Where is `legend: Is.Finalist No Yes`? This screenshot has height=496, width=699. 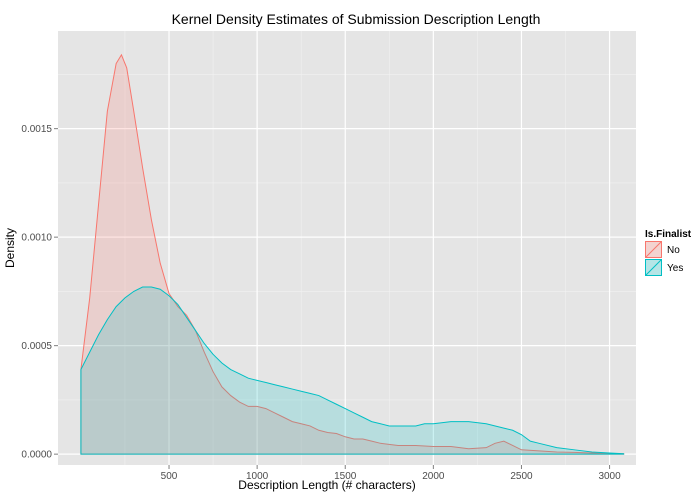
legend: Is.Finalist No Yes is located at coordinates (668, 253).